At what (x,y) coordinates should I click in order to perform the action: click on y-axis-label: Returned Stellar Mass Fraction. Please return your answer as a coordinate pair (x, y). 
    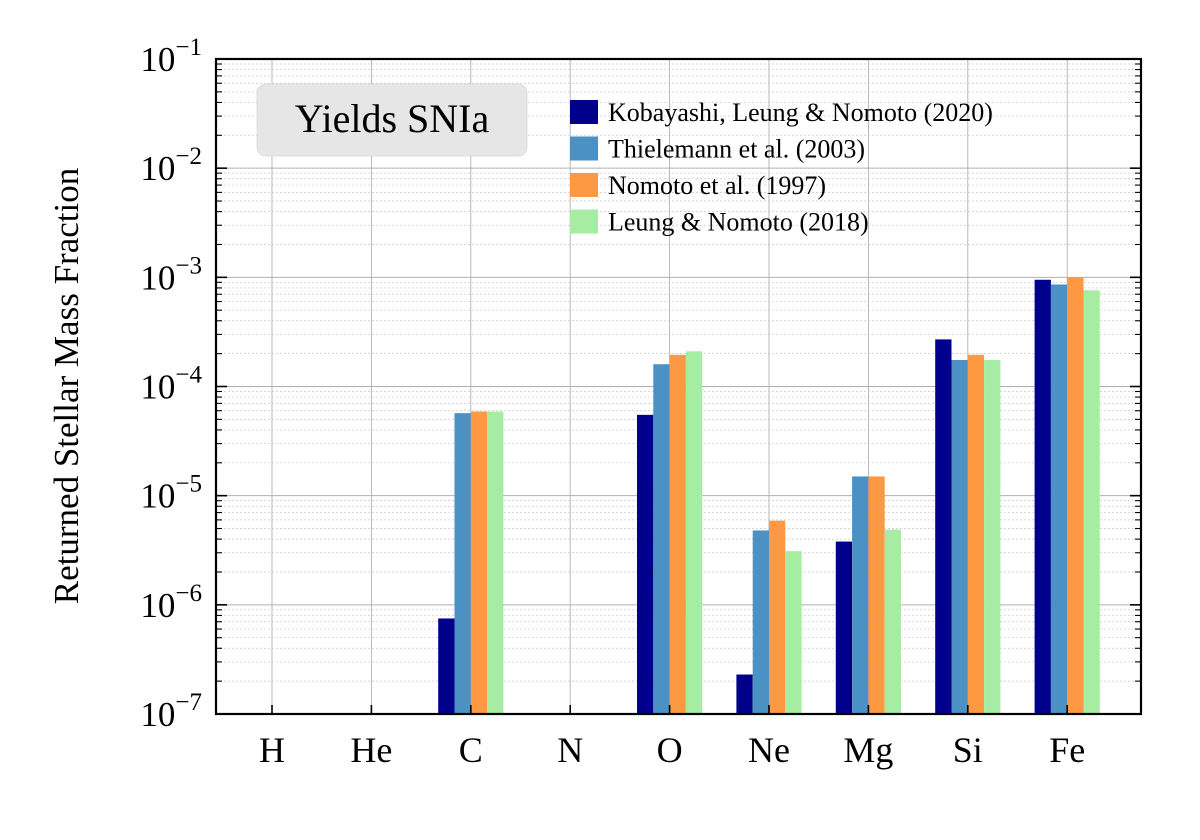
    Looking at the image, I should click on (66, 386).